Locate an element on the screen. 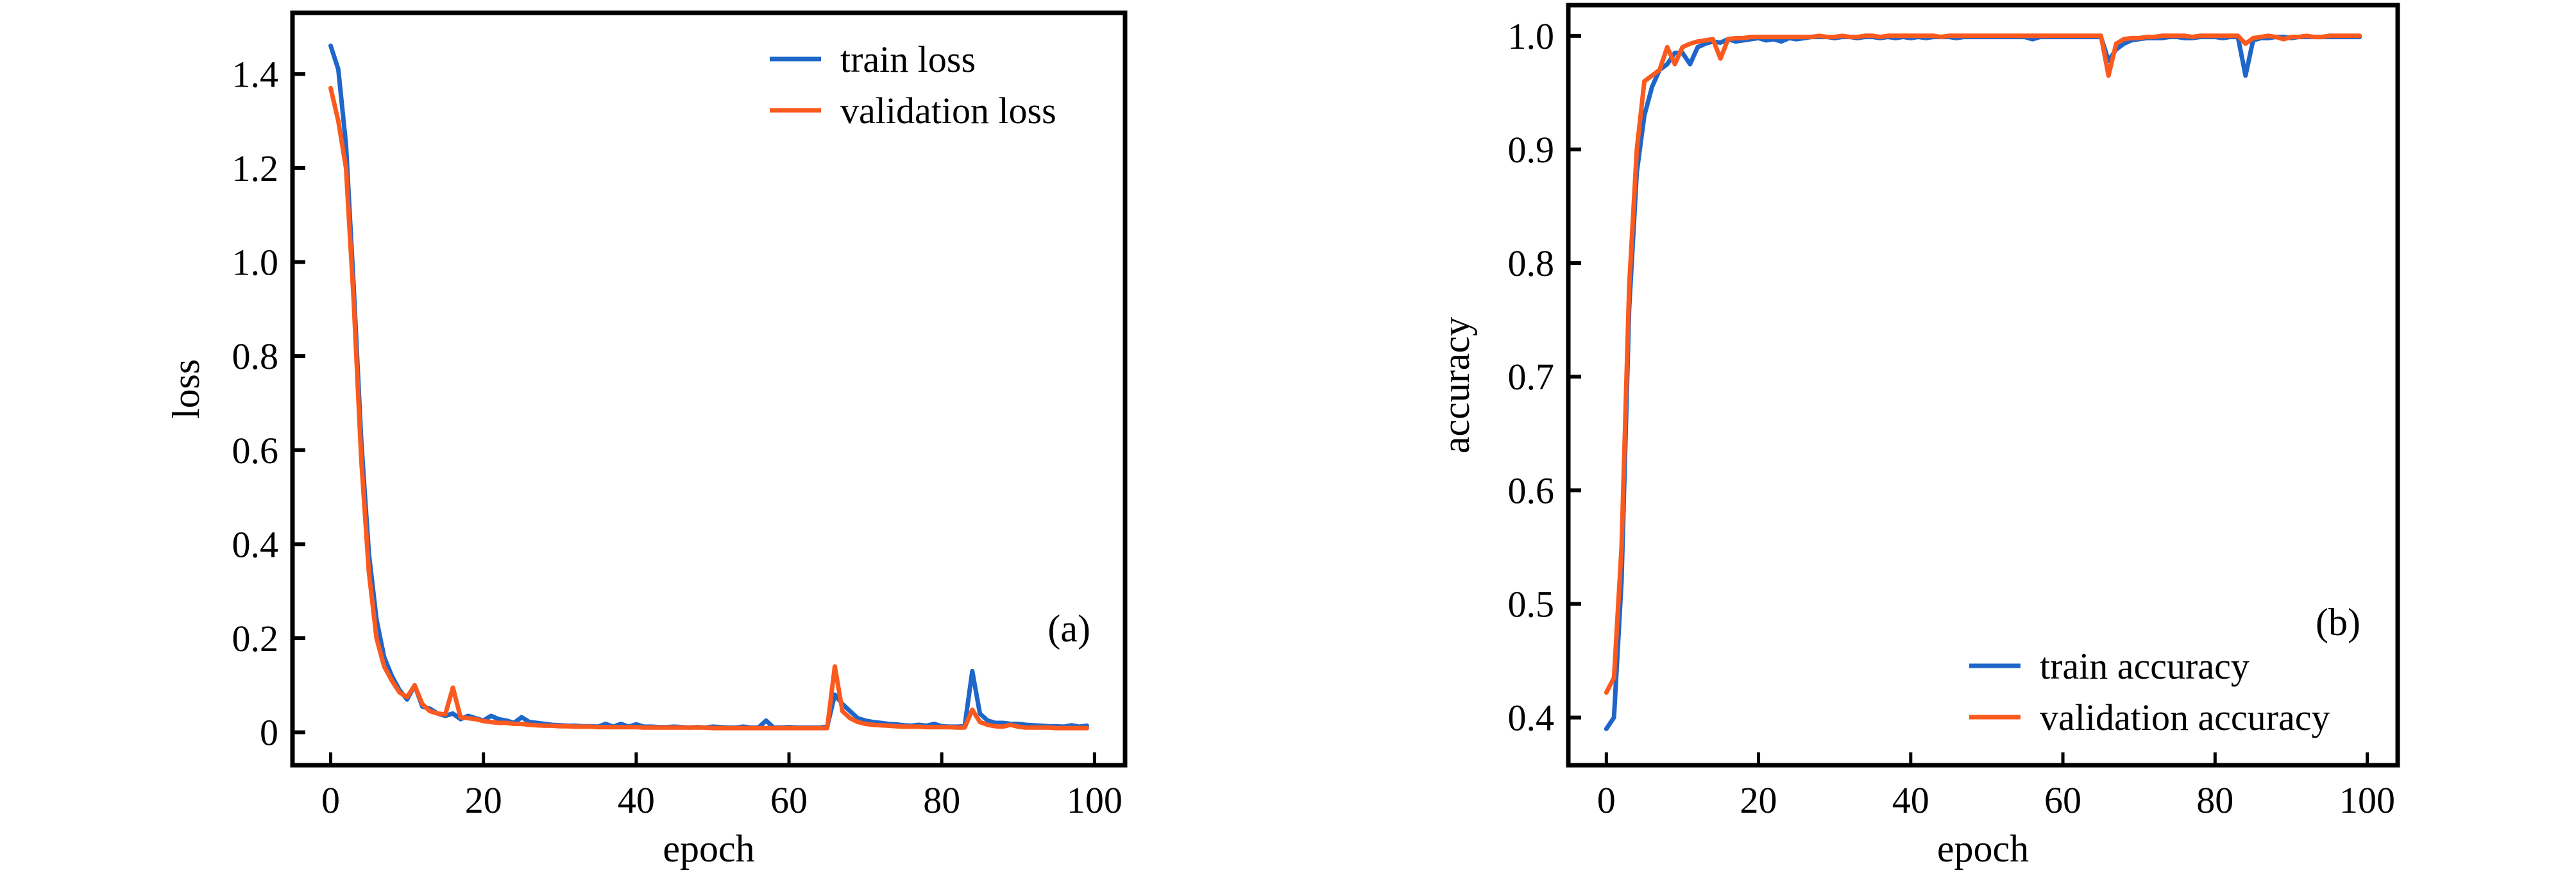 This screenshot has width=2576, height=873. loss-legend: train loss validation loss is located at coordinates (913, 84).